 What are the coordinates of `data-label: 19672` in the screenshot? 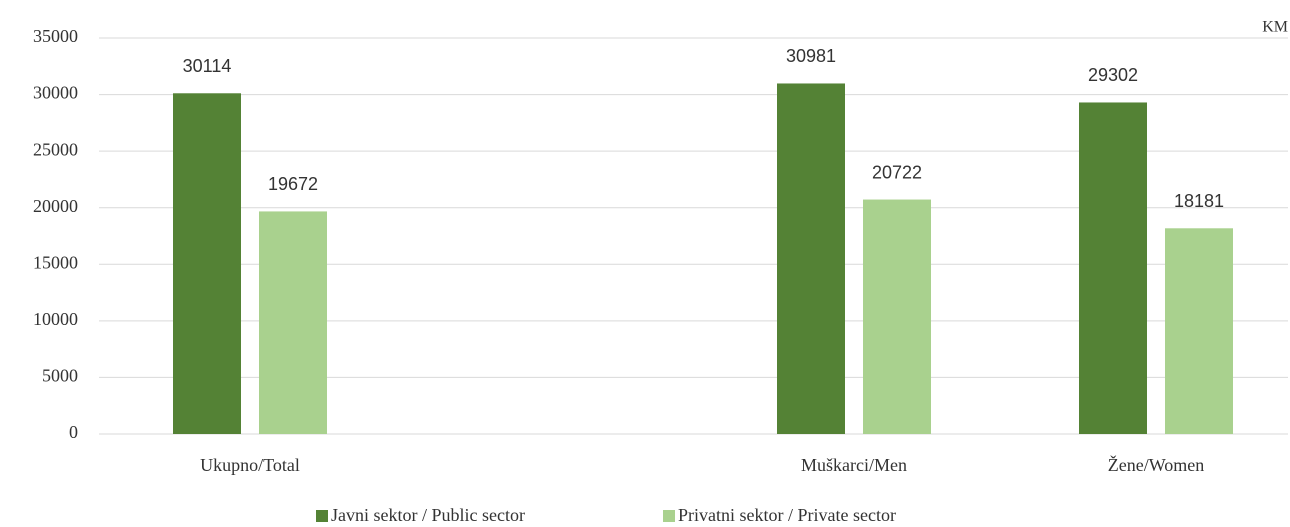 It's located at (293, 184).